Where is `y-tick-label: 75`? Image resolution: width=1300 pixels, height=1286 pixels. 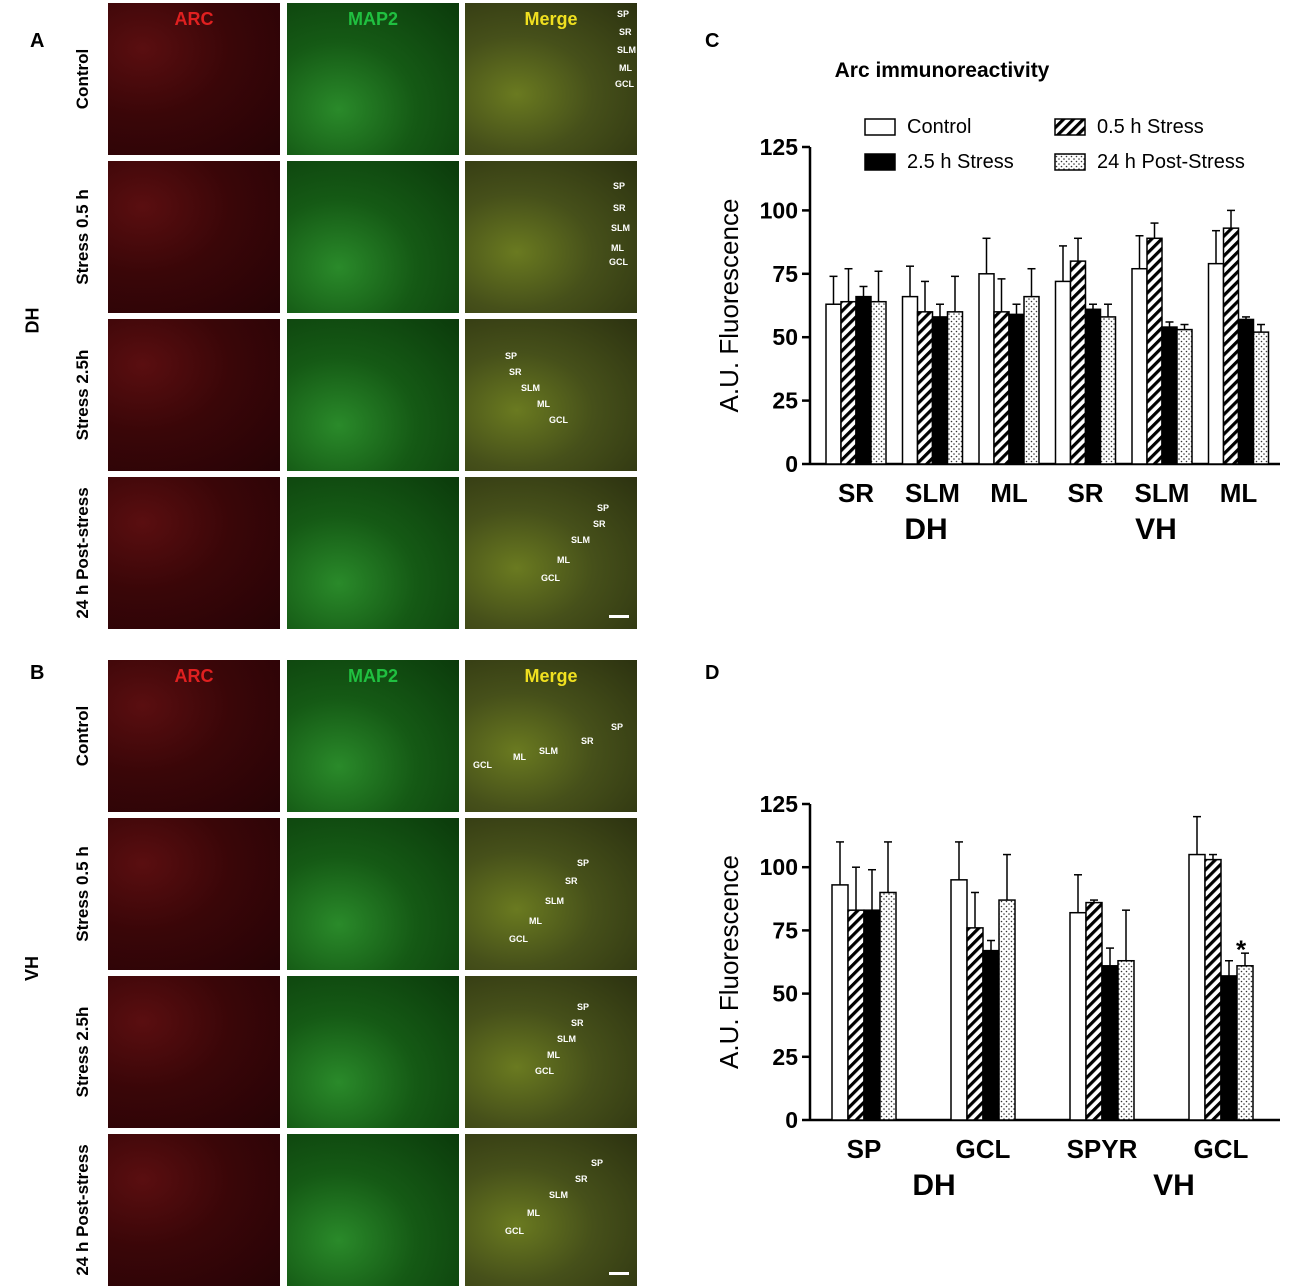 y-tick-label: 75 is located at coordinates (785, 930).